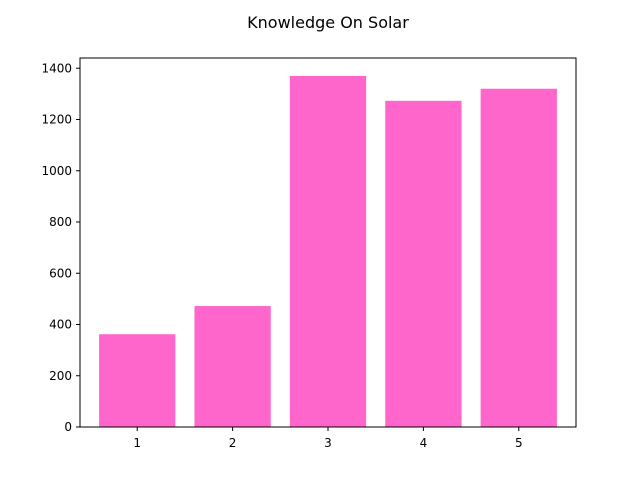  What do you see at coordinates (424, 443) in the screenshot?
I see `x-tick-label: 4` at bounding box center [424, 443].